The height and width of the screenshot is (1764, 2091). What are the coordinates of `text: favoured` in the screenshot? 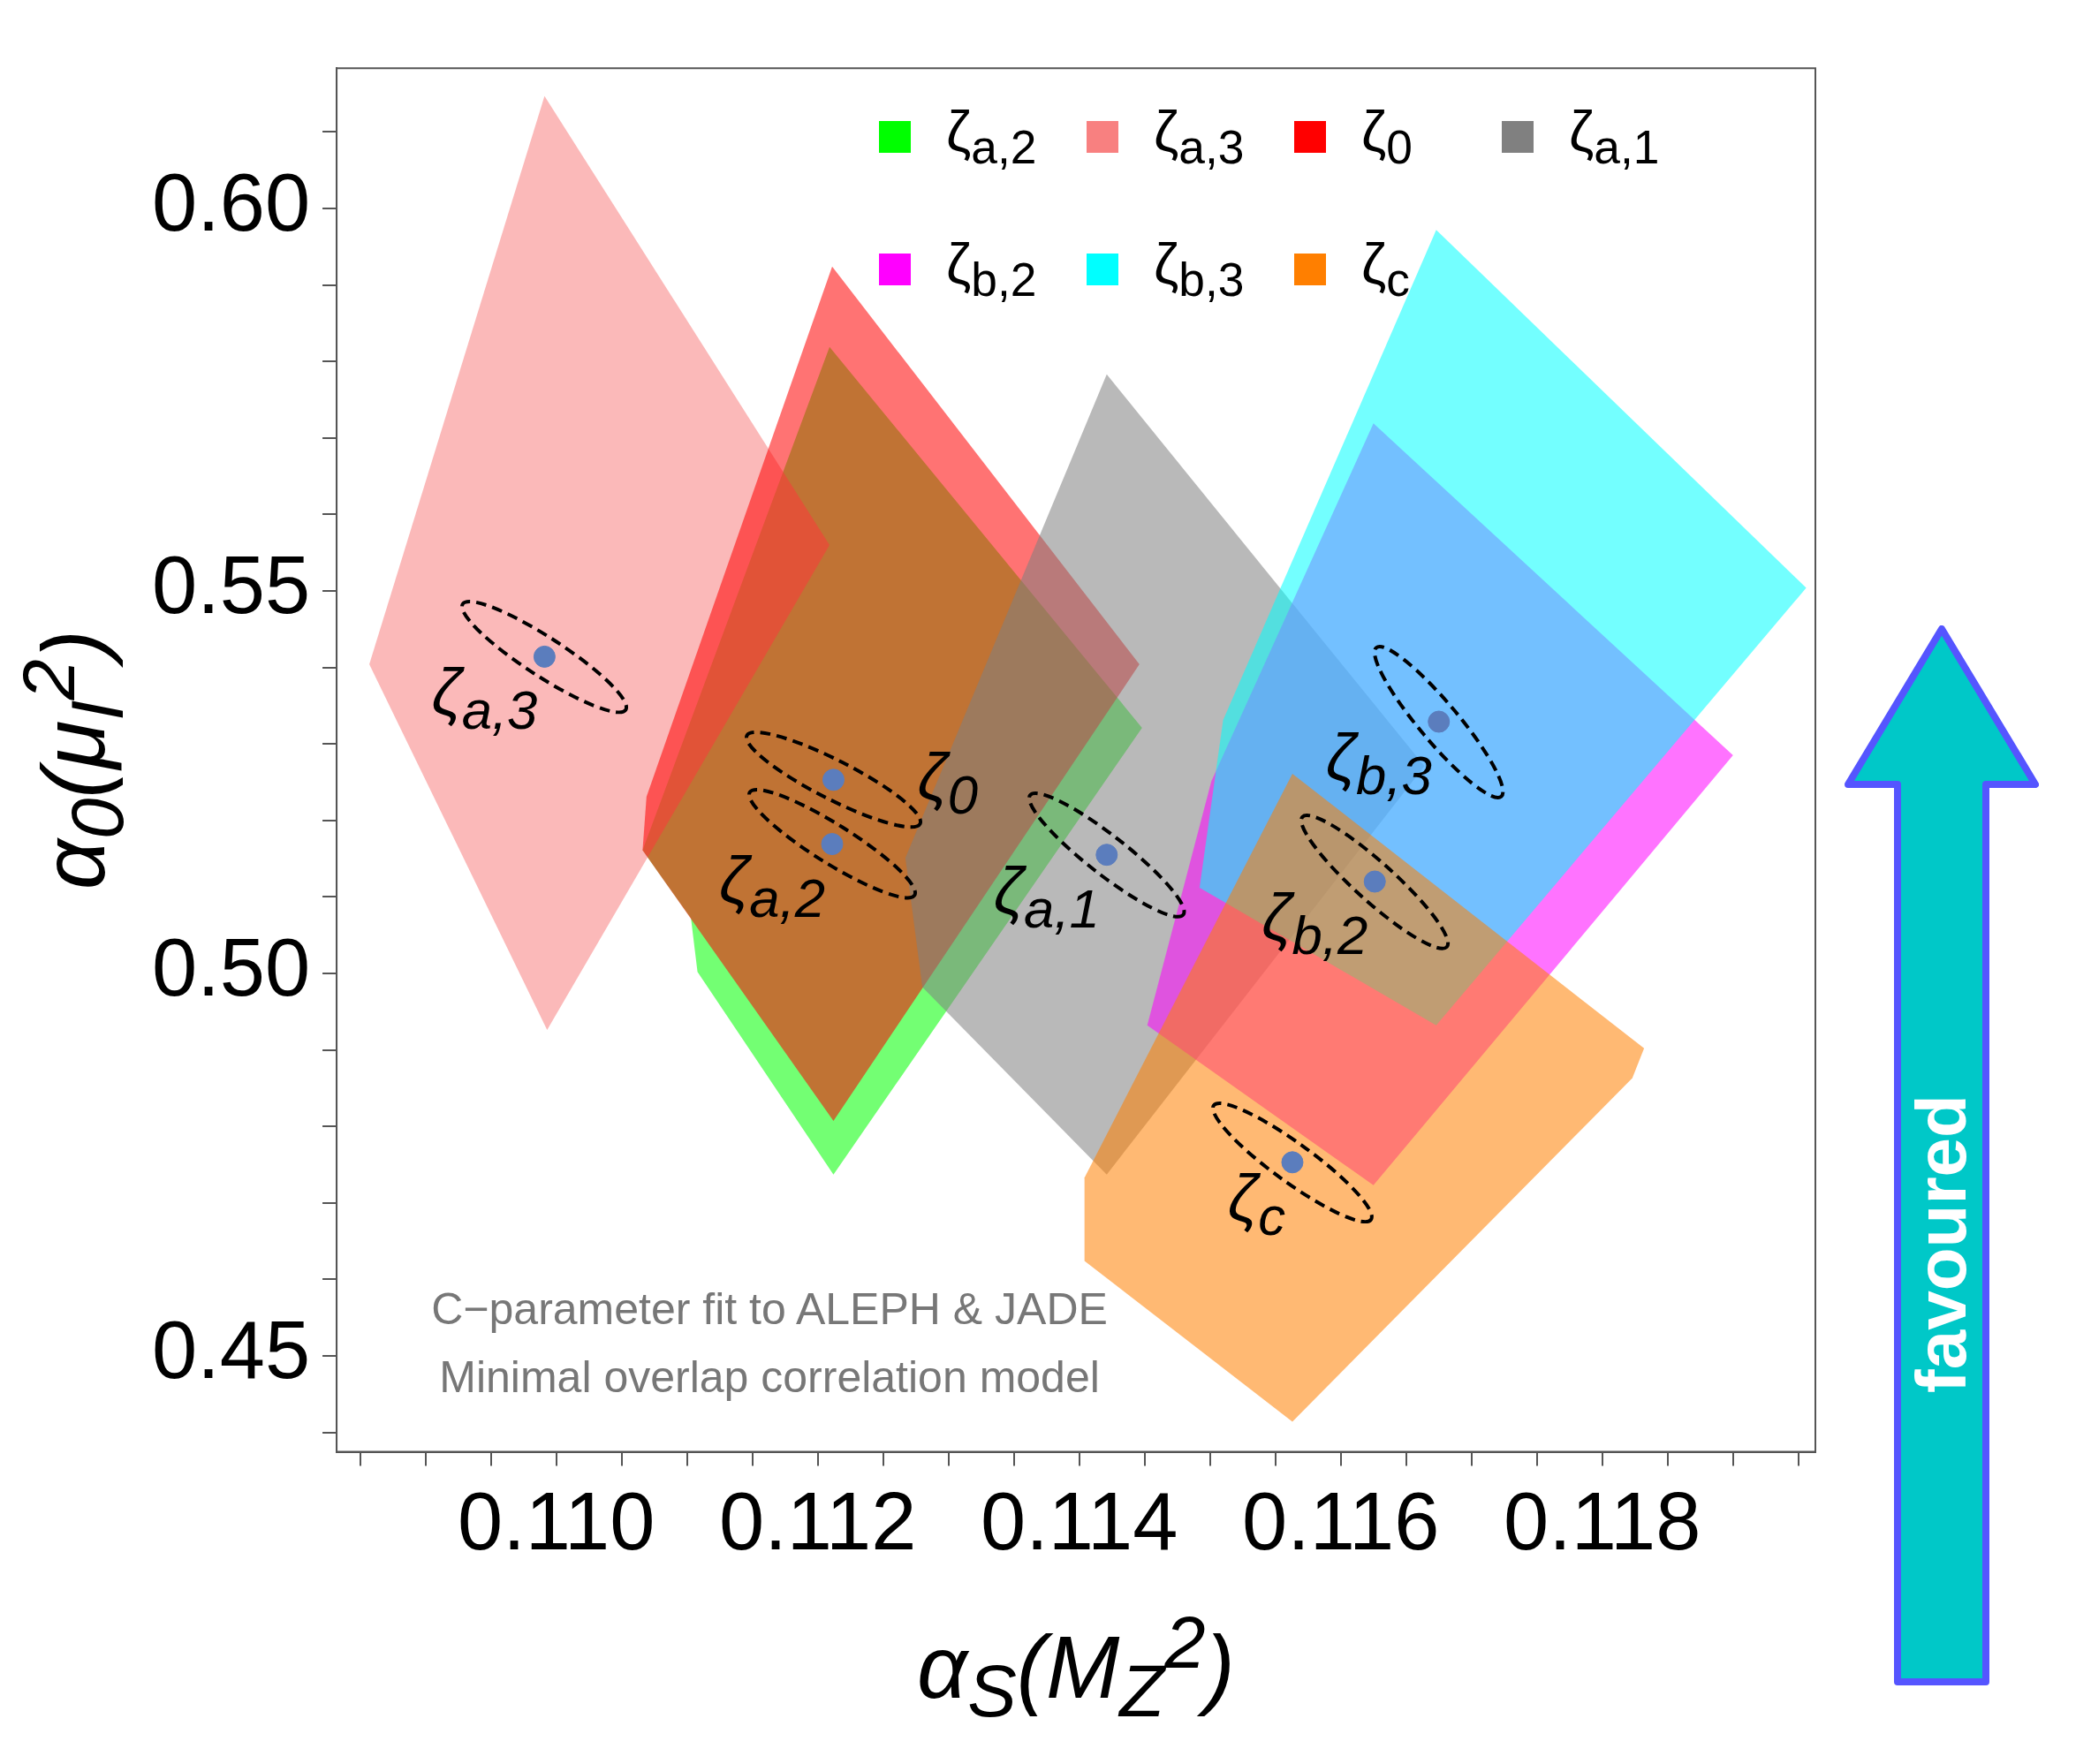 It's located at (1941, 1243).